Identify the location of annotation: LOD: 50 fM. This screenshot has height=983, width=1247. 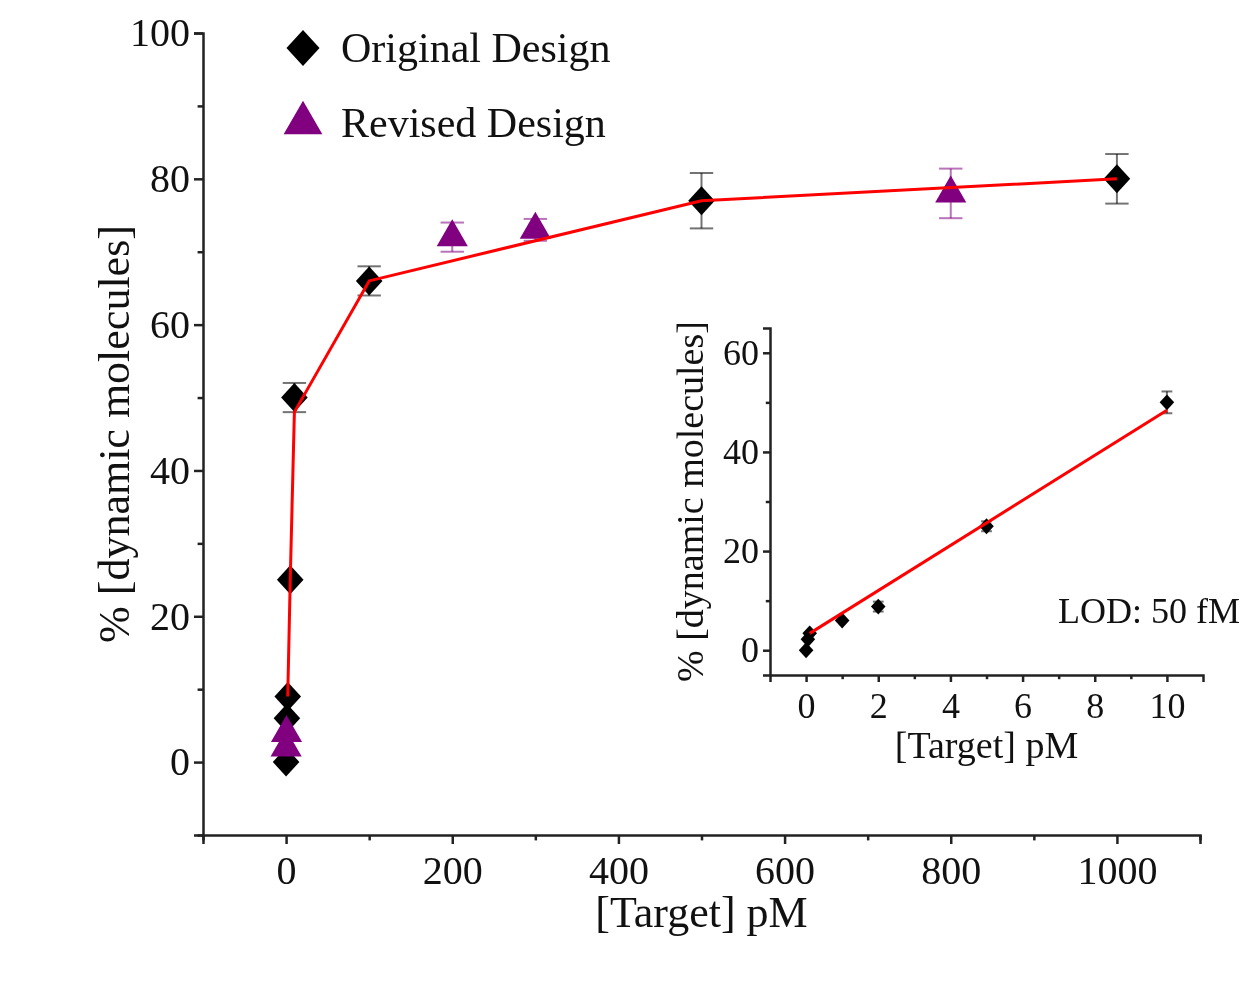
(1149, 611).